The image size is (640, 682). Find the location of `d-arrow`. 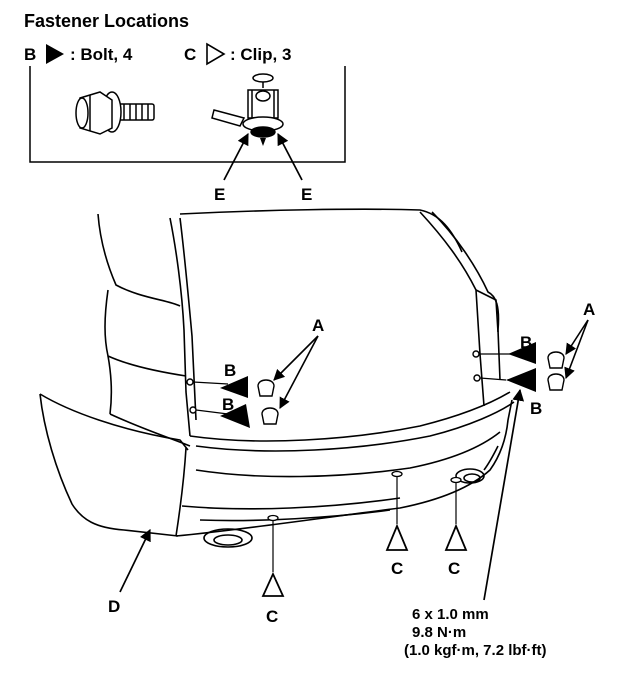

d-arrow is located at coordinates (135, 560).